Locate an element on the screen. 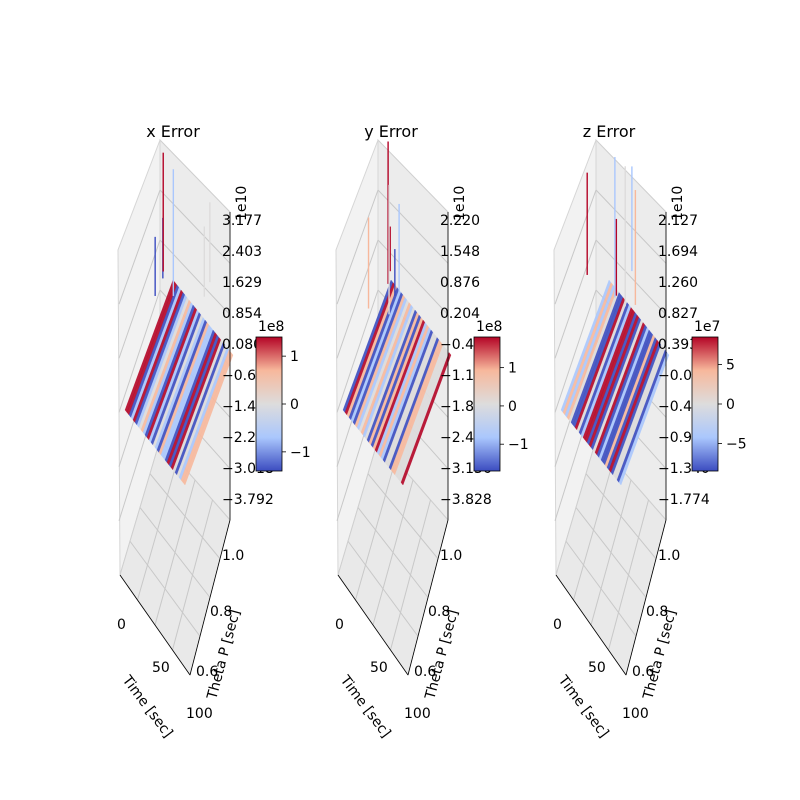 The width and height of the screenshot is (800, 800). z-tick-label: 2.403 is located at coordinates (242, 252).